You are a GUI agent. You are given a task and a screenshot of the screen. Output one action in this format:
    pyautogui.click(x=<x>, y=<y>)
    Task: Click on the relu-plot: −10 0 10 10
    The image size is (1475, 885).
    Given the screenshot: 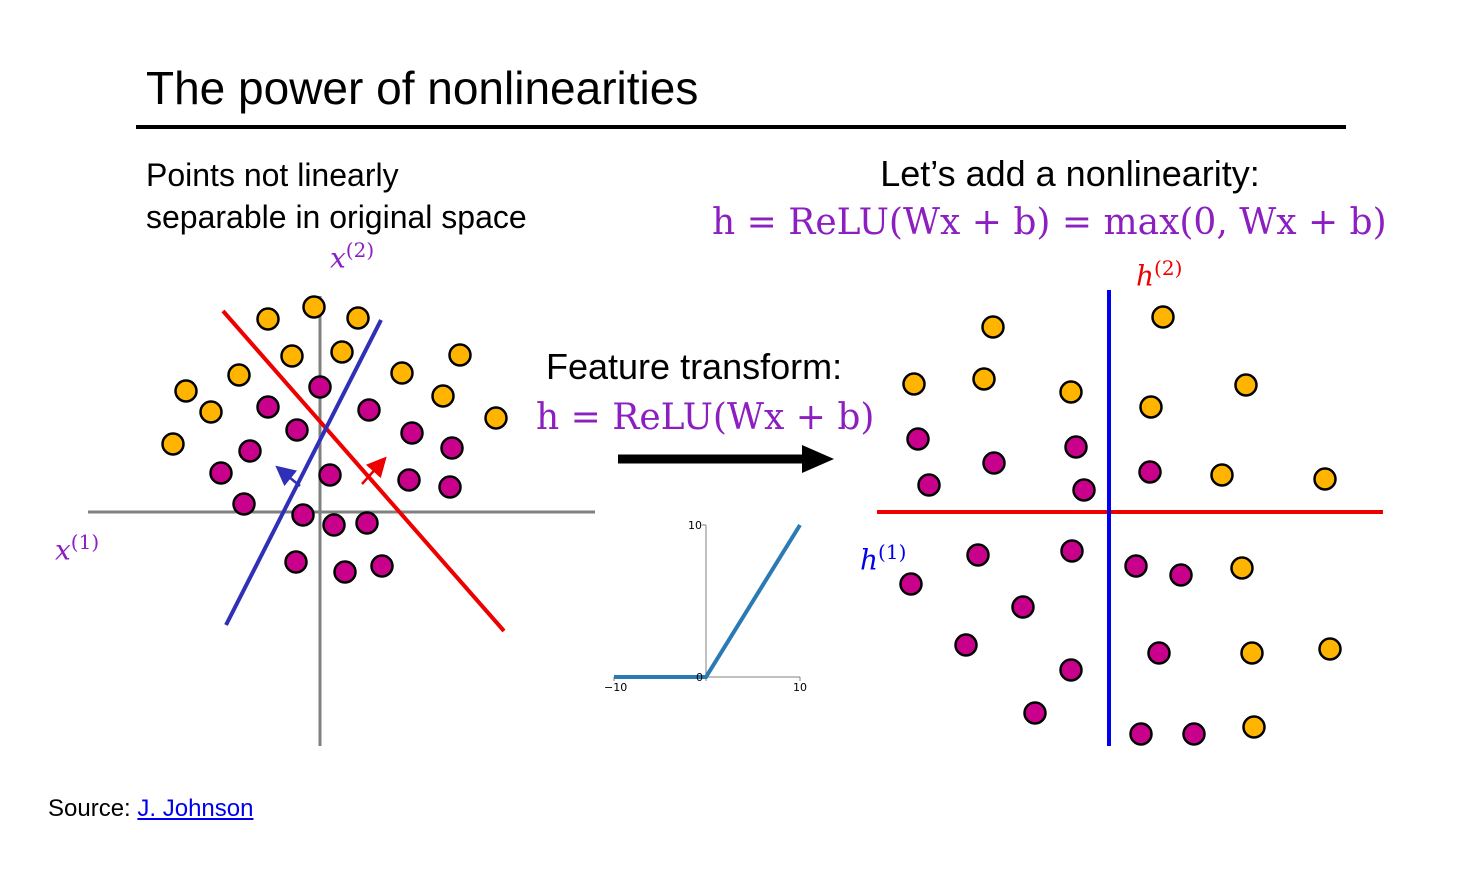 What is the action you would take?
    pyautogui.click(x=705, y=606)
    